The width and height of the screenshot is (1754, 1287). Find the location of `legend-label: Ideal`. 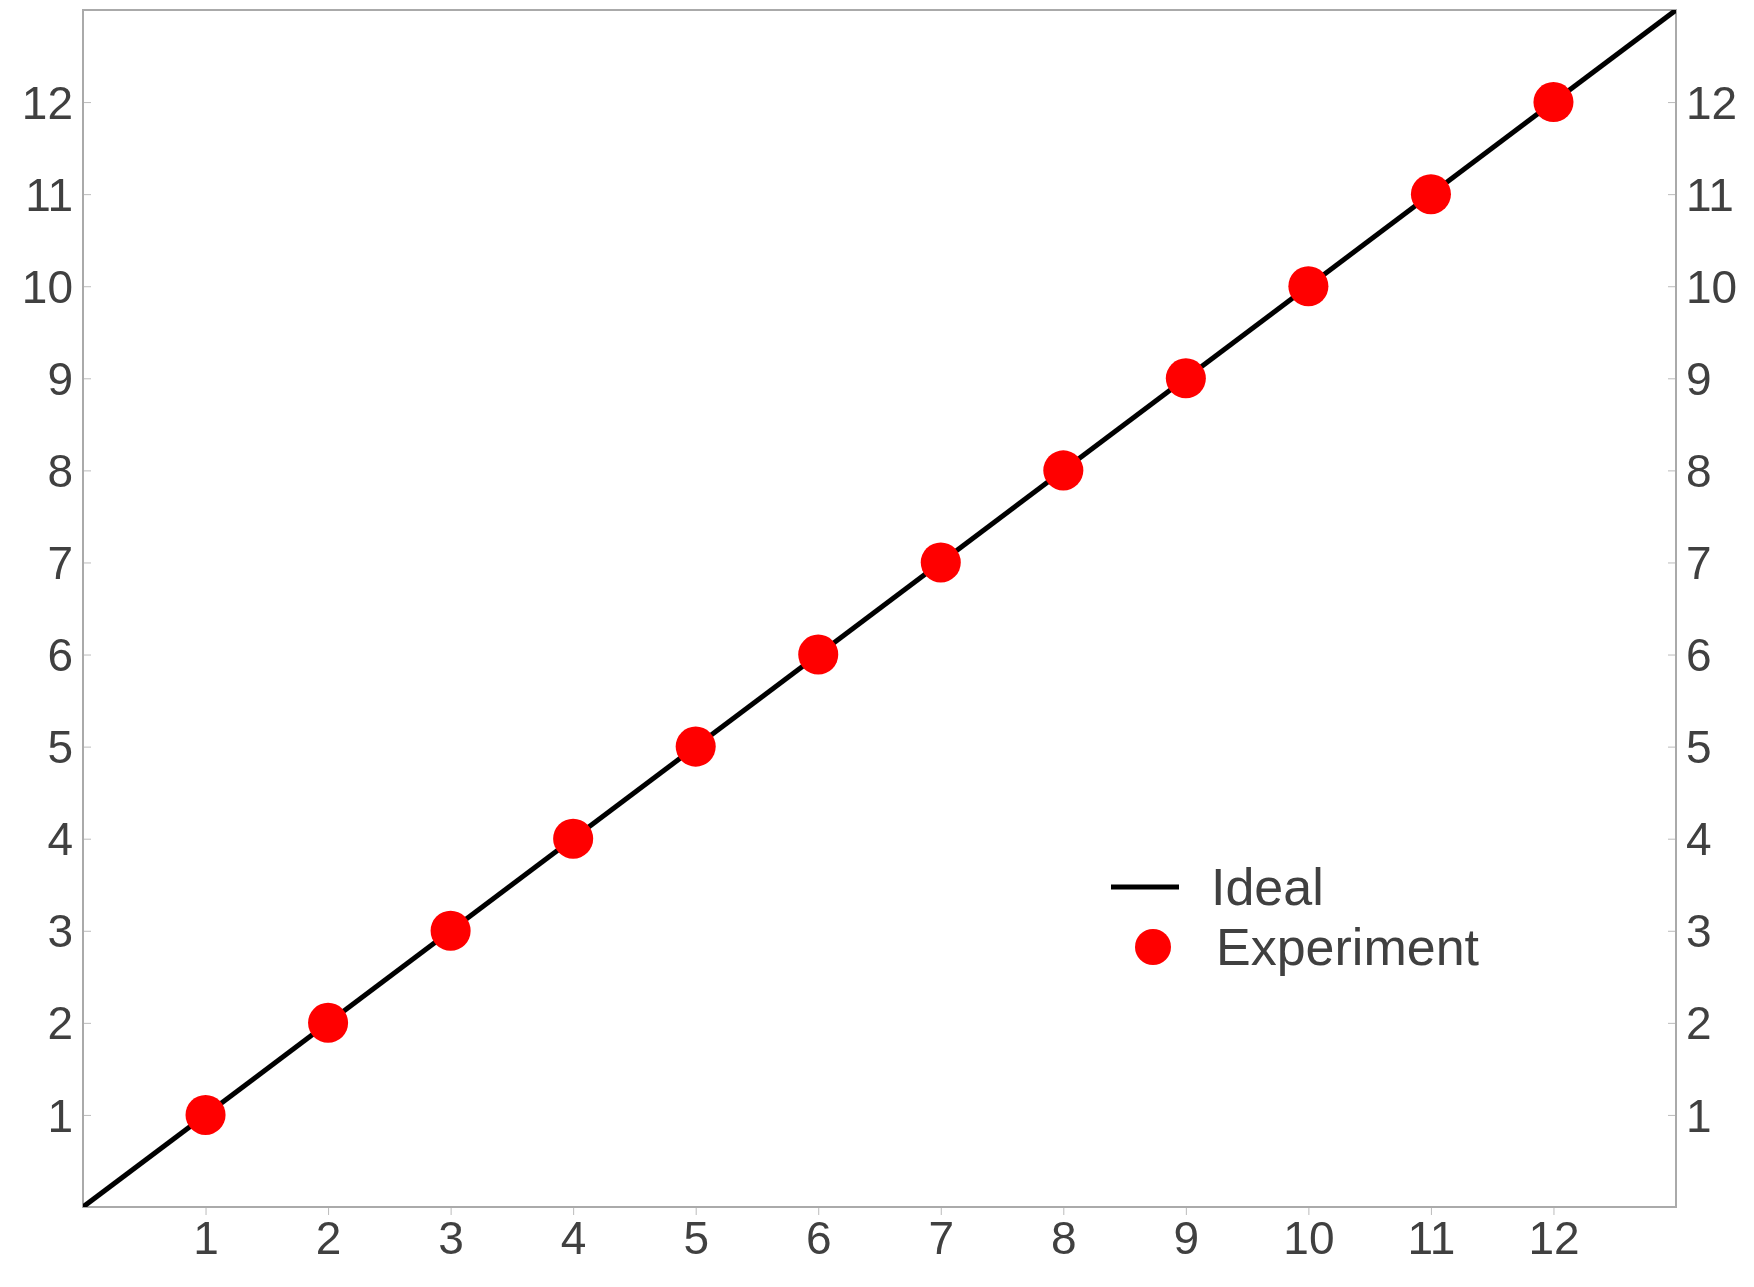

legend-label: Ideal is located at coordinates (1267, 887).